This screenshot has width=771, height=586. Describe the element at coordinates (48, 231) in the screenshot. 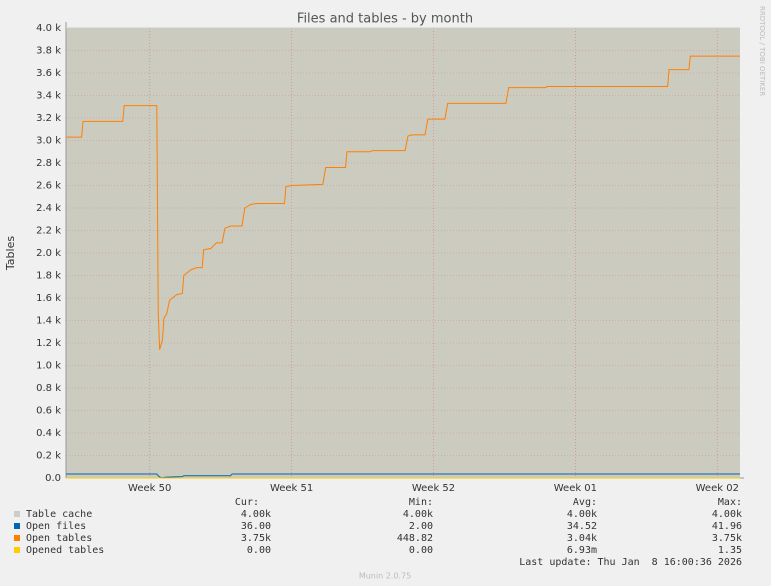

I see `y-tick-label: 2.2 k` at that location.